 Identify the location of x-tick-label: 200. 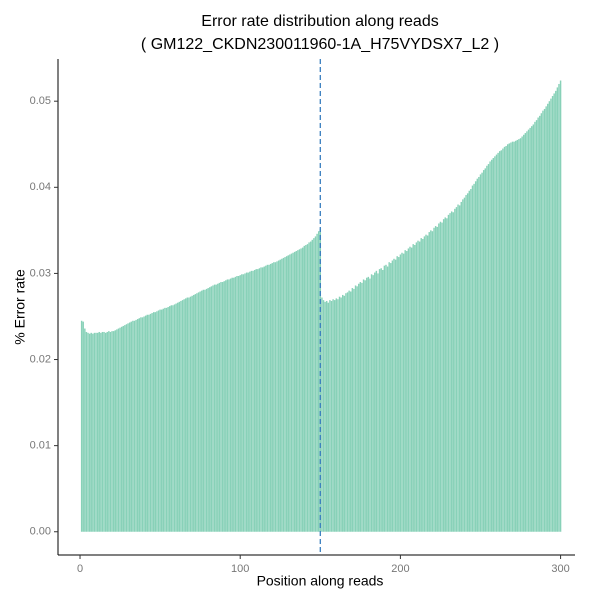
(400, 569).